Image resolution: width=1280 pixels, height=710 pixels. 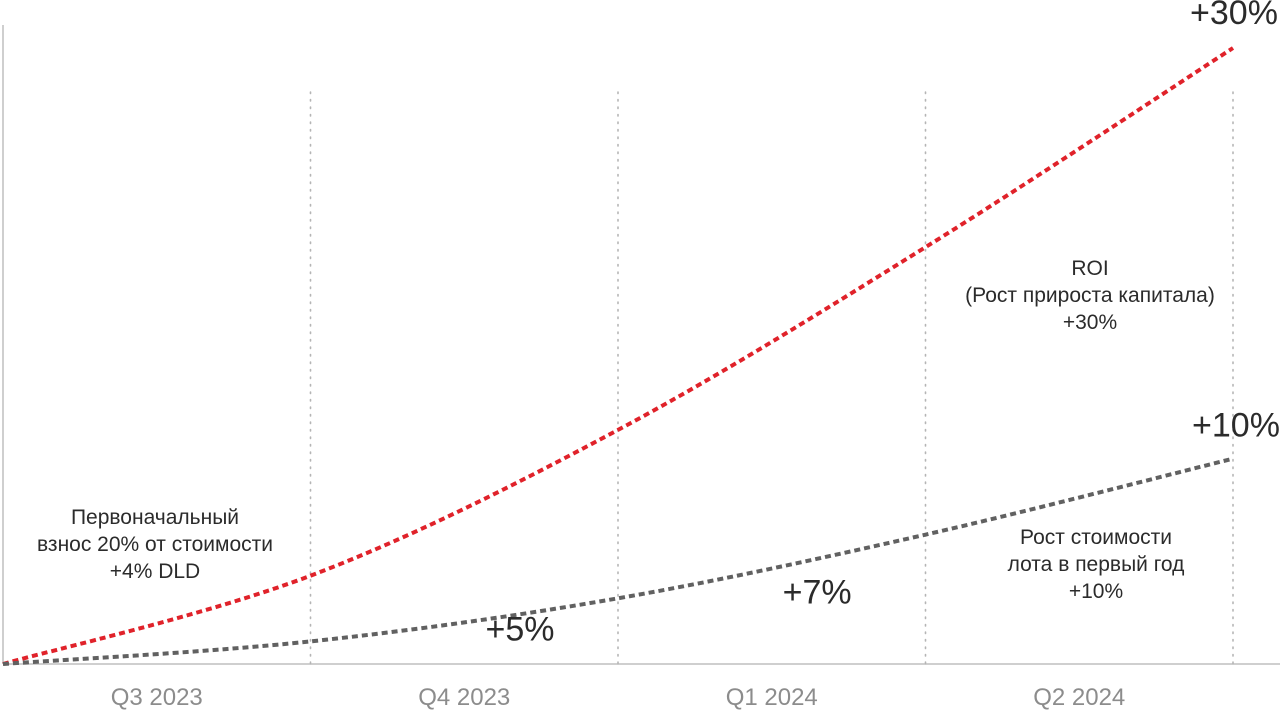 What do you see at coordinates (1079, 697) in the screenshot?
I see `x-tick-label: Q2 2024` at bounding box center [1079, 697].